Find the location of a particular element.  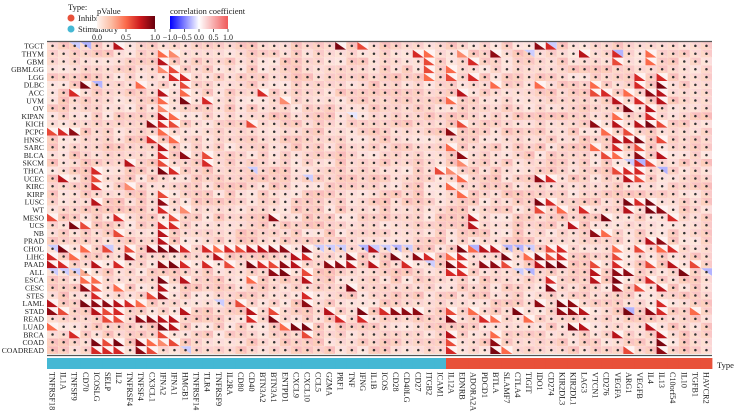

corr-tick-label: 1.0 is located at coordinates (228, 37).